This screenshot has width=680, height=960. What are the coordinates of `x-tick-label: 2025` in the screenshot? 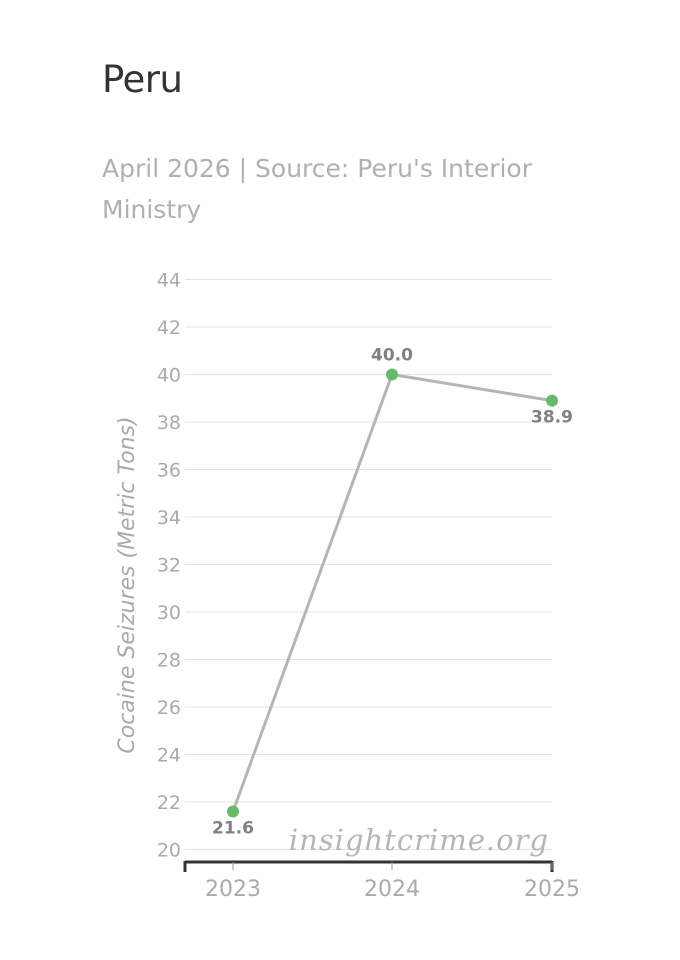 It's located at (552, 889).